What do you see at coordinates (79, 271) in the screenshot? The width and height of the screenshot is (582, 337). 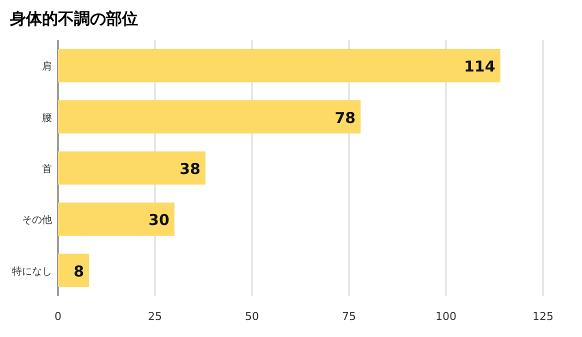 I see `data-label: 8` at bounding box center [79, 271].